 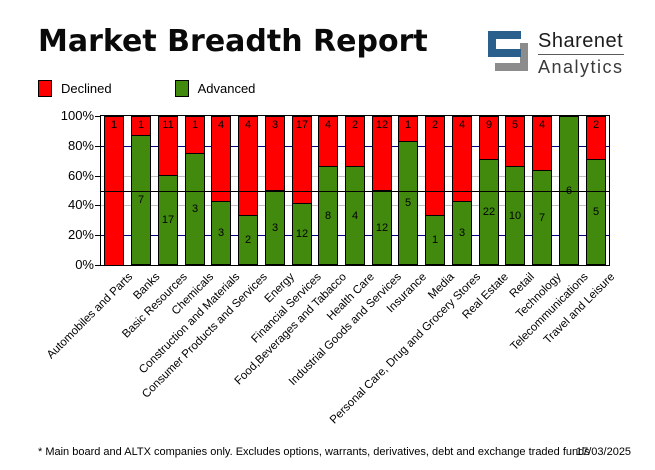 I want to click on bar-industrial-goods-and-services: 12 12, so click(x=382, y=190).